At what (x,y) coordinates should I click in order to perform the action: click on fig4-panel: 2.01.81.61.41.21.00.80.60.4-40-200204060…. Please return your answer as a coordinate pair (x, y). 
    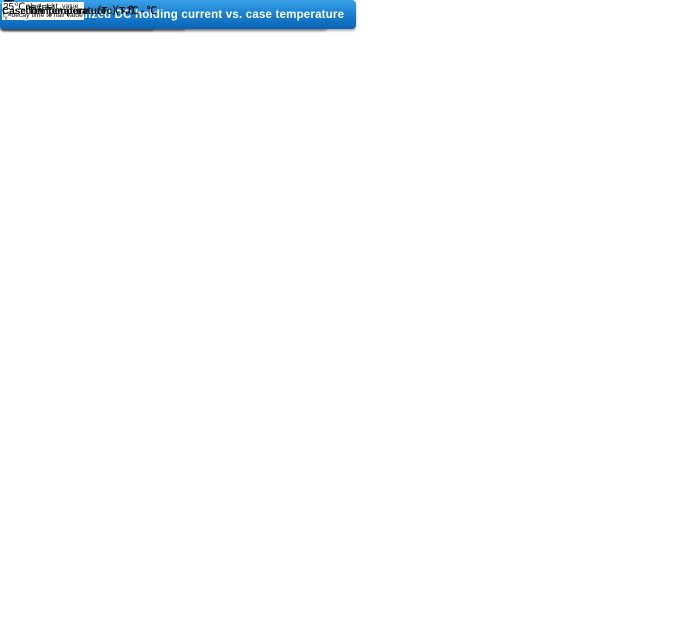
    Looking at the image, I should click on (69, 8).